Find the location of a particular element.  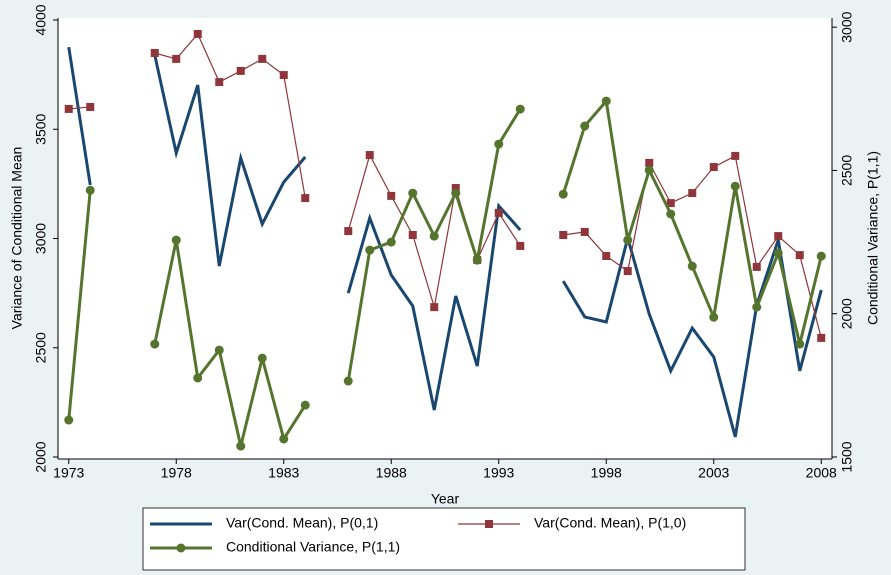

legend-label: Var(Cond. Mean), P(1,0) is located at coordinates (610, 523).